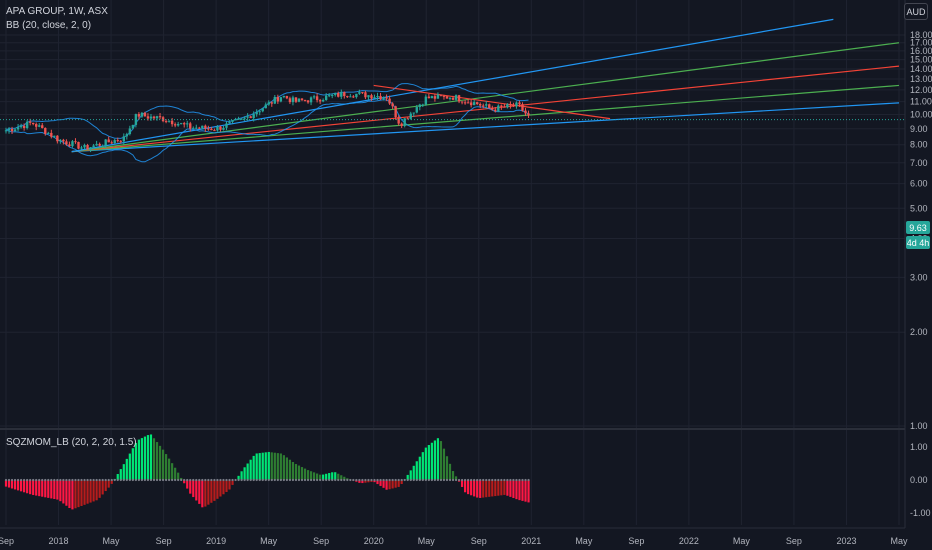 This screenshot has width=932, height=550. Describe the element at coordinates (485, 127) in the screenshot. I see `trend-line` at that location.